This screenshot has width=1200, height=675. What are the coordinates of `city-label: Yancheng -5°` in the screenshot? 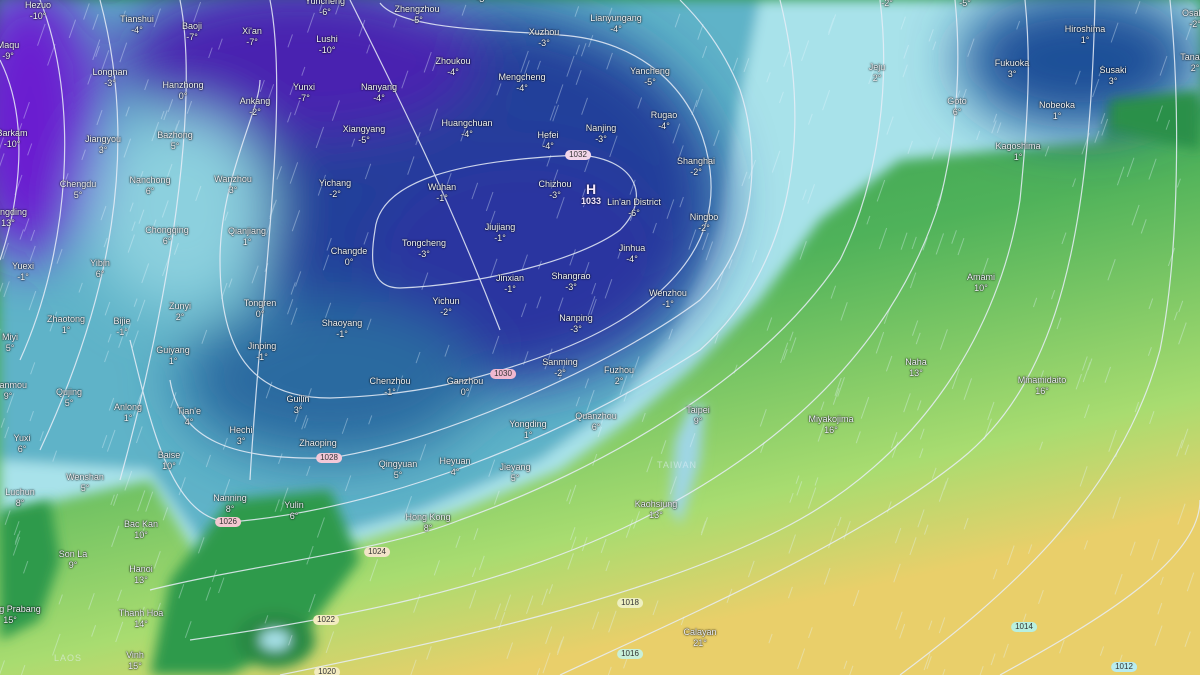 It's located at (650, 77).